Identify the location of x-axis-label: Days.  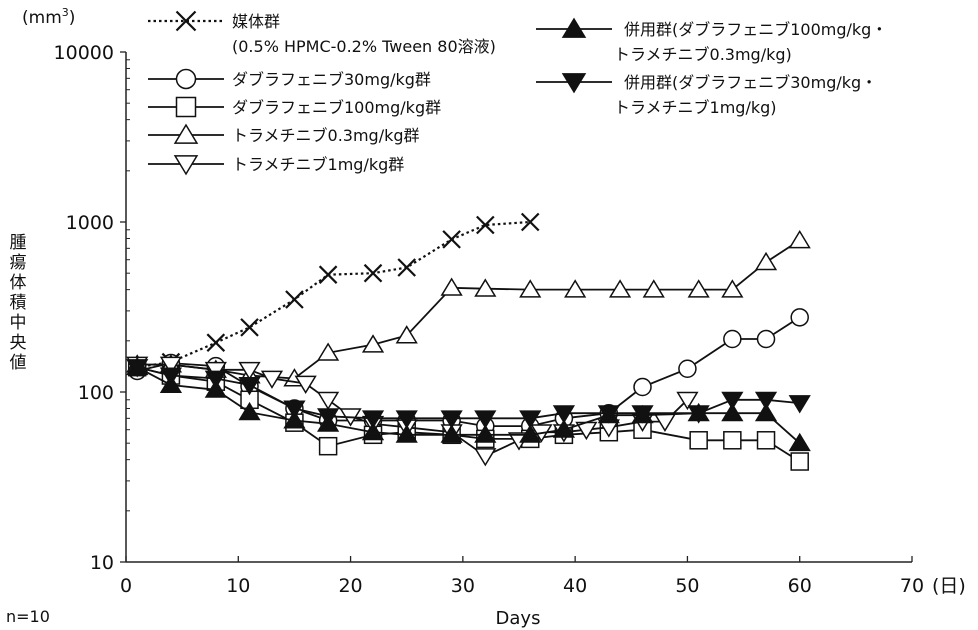
(518, 618).